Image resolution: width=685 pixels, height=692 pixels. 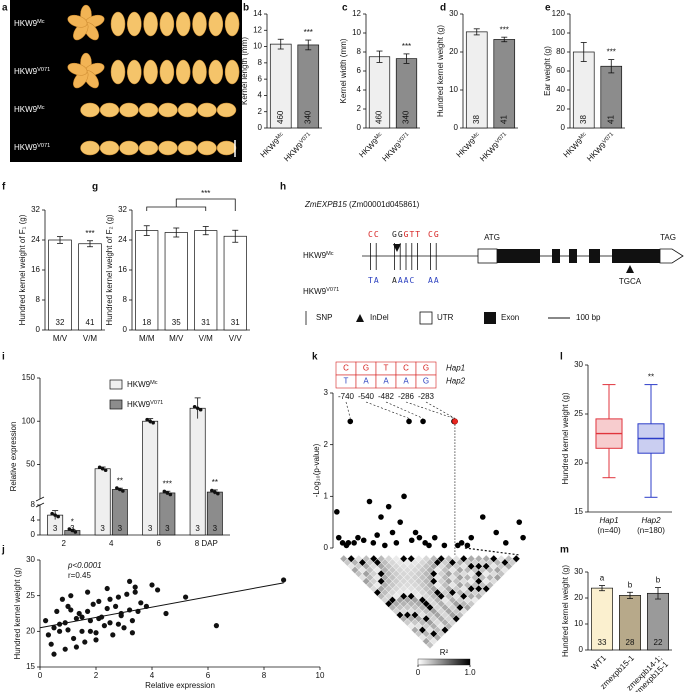 What do you see at coordinates (346, 396) in the screenshot?
I see `snp-position: -740` at bounding box center [346, 396].